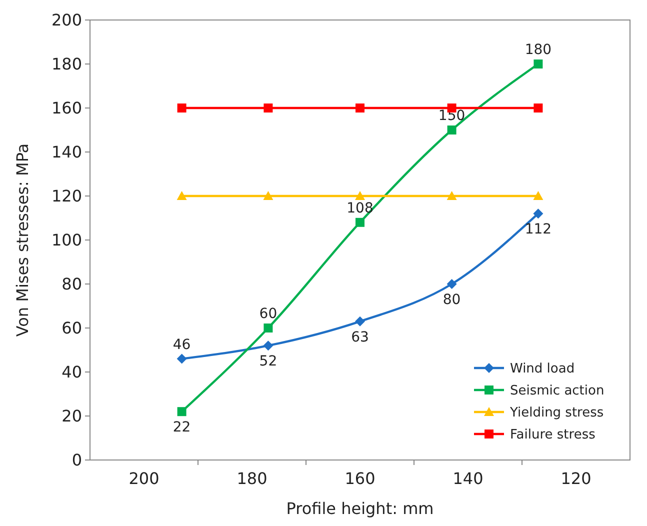 This screenshot has height=526, width=647. What do you see at coordinates (538, 230) in the screenshot?
I see `data-label: 112` at bounding box center [538, 230].